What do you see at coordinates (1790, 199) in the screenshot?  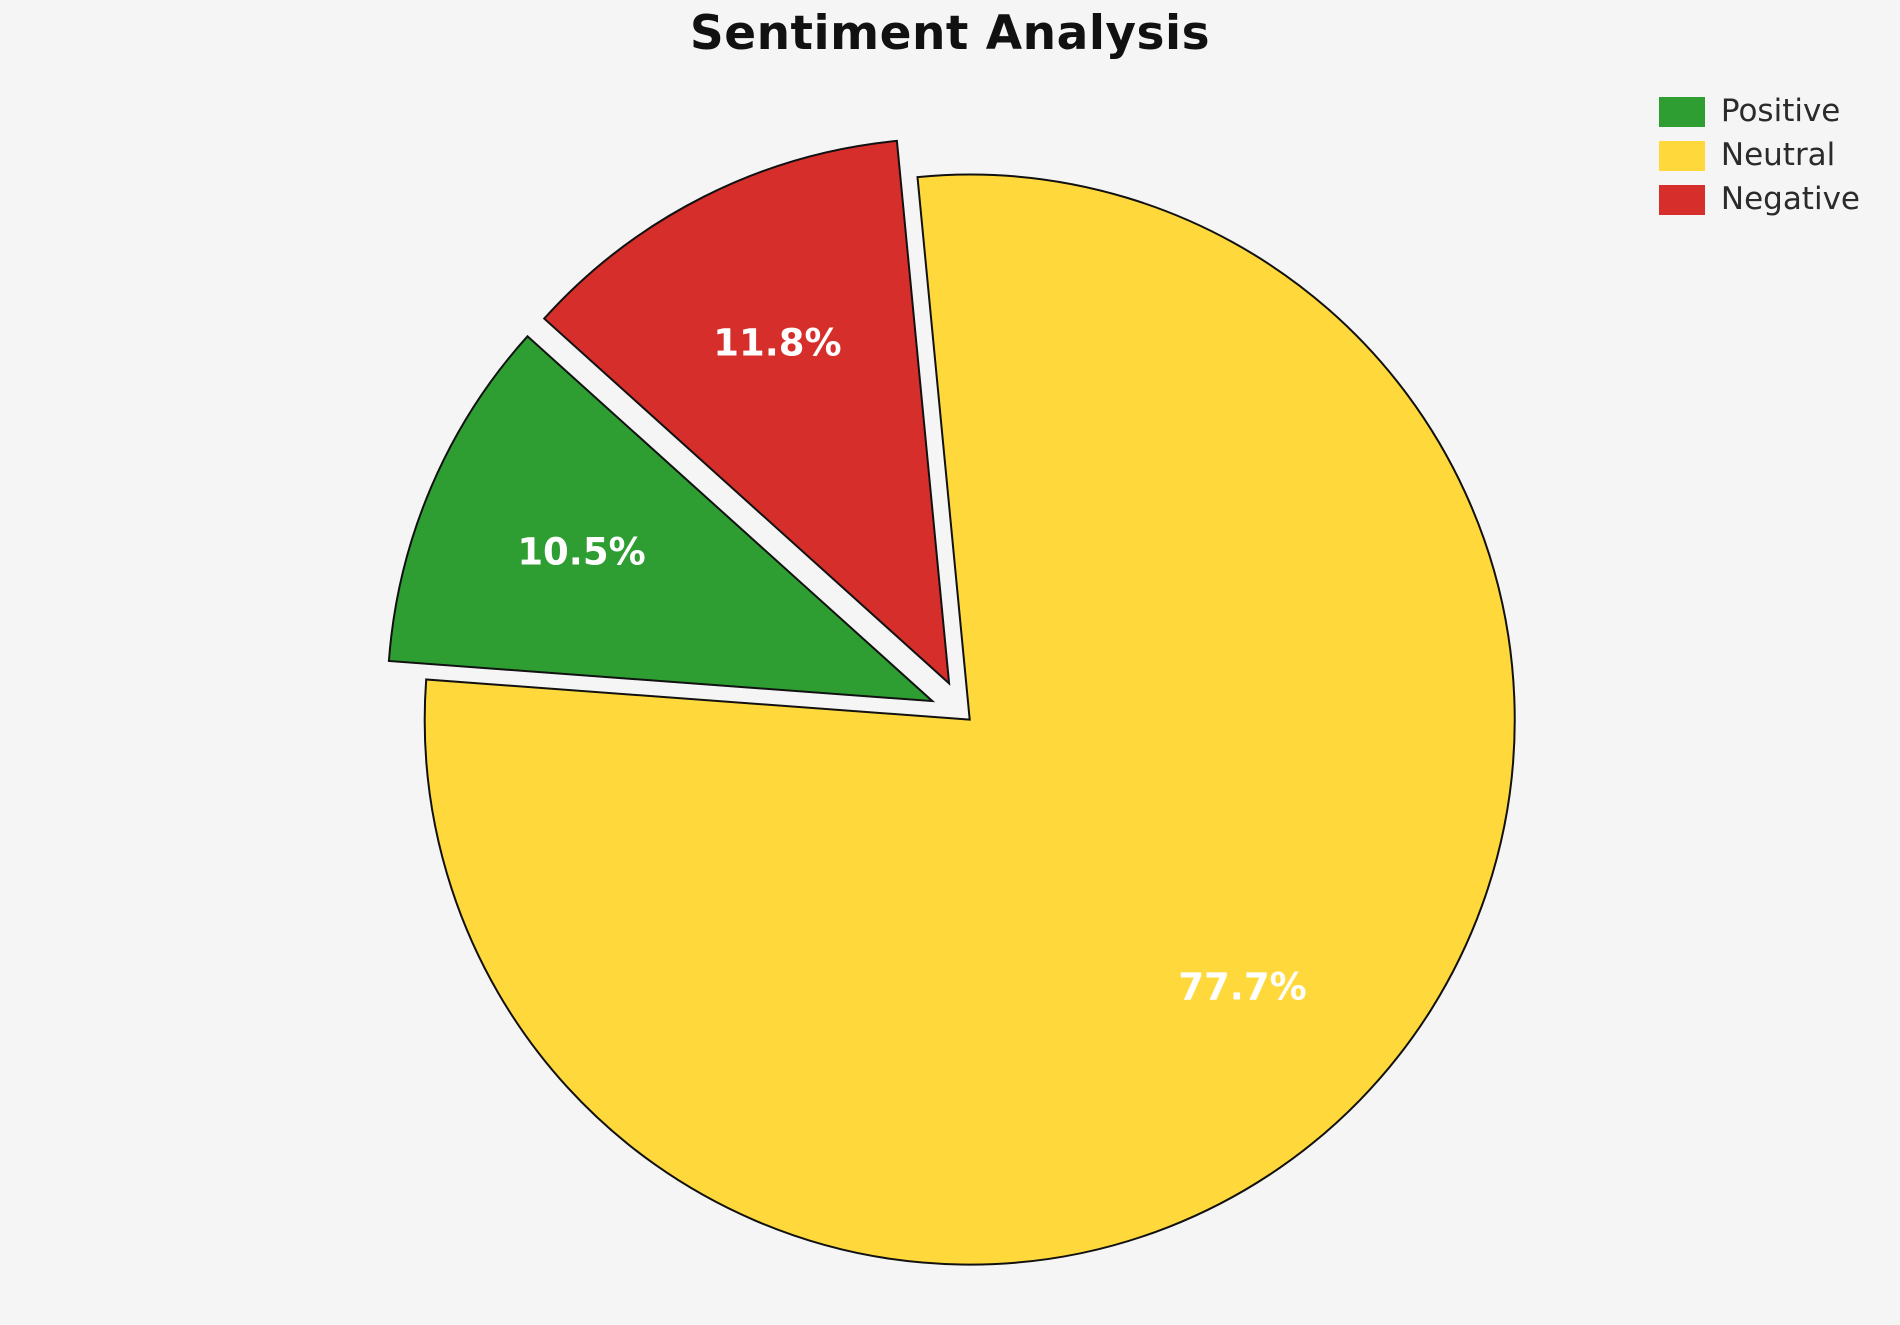 I see `legend-label: Negative` at bounding box center [1790, 199].